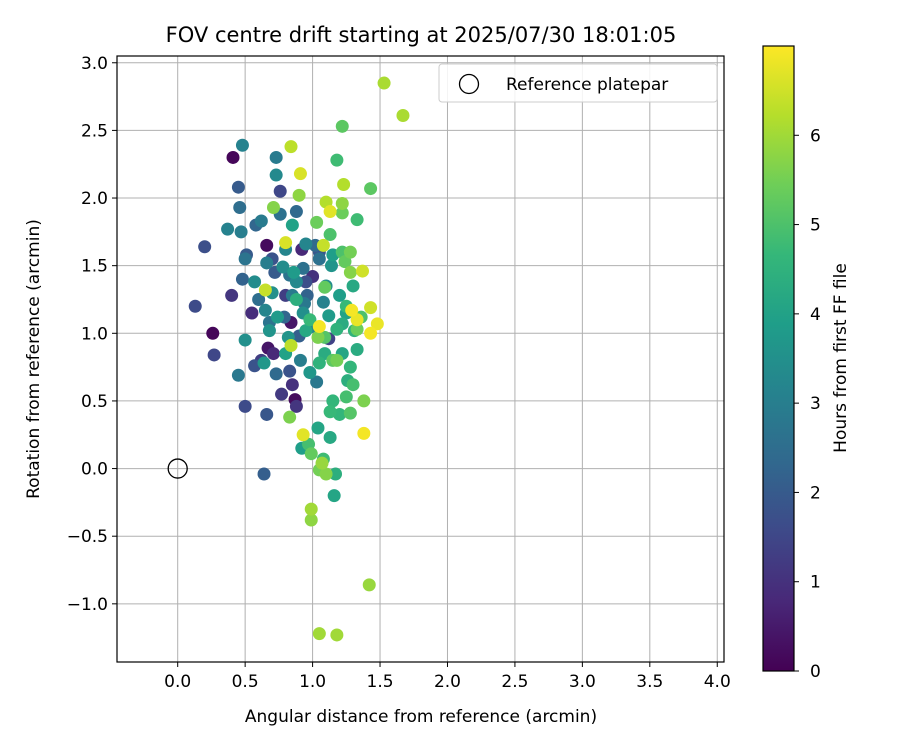  What do you see at coordinates (94, 64) in the screenshot?
I see `y-tick-label: 3.0` at bounding box center [94, 64].